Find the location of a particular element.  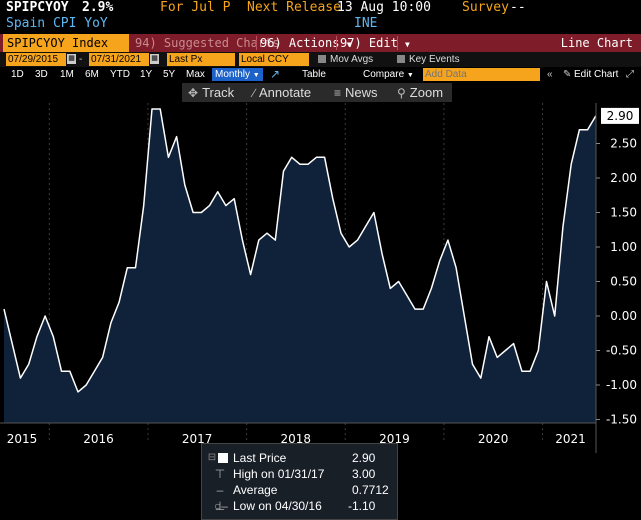

start-date-field: 07/29/2015 is located at coordinates (36, 59).